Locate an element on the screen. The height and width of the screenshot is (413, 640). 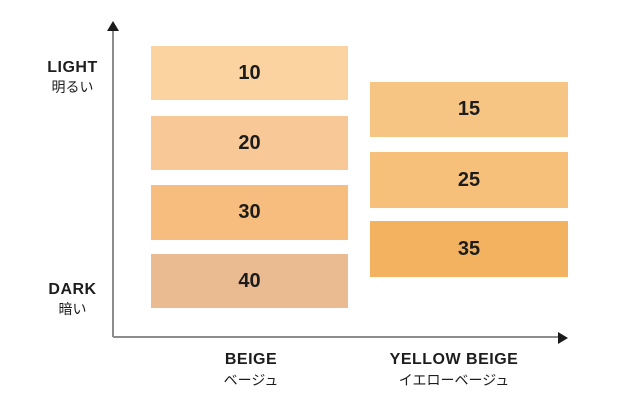
x-axis-line is located at coordinates (336, 337).